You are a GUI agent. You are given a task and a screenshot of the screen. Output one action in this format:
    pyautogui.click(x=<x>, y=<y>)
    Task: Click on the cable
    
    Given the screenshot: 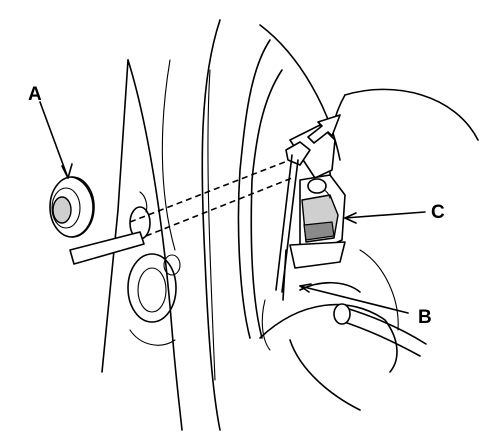 What is the action you would take?
    pyautogui.click(x=380, y=330)
    